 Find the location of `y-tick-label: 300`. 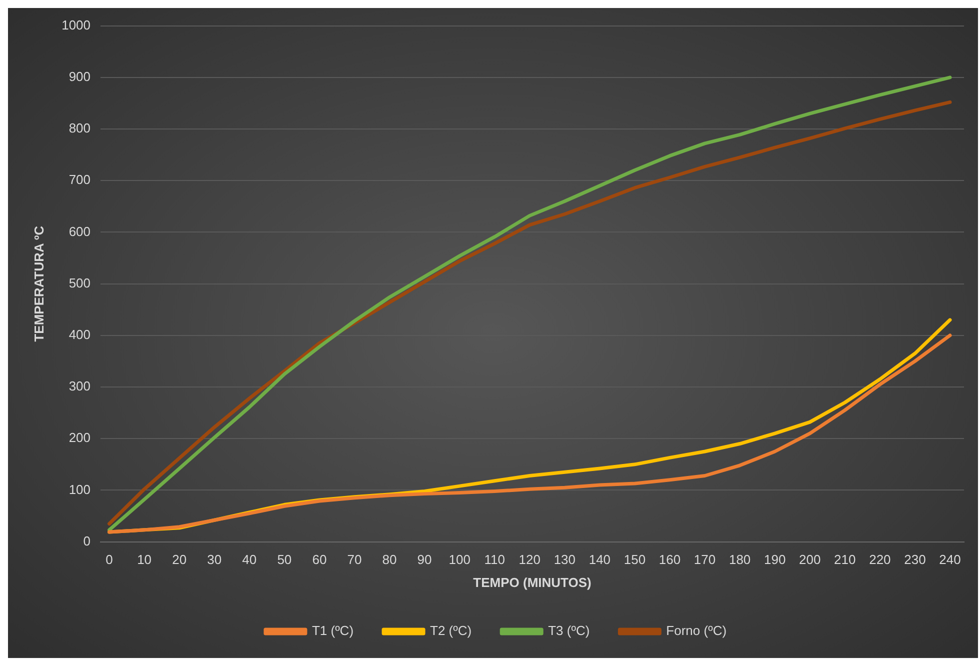

y-tick-label: 300 is located at coordinates (79, 386).